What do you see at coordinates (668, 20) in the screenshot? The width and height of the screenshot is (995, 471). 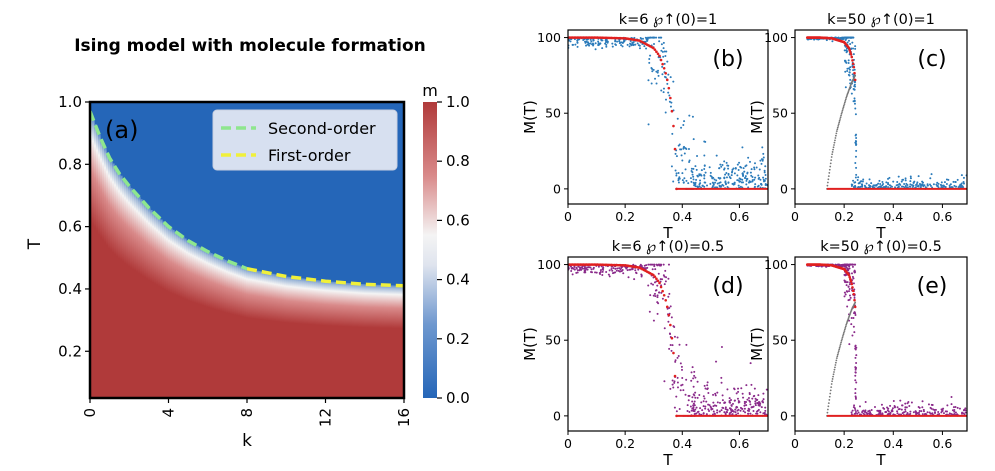 I see `panel-title: k=6 ℘↑(0)=1` at bounding box center [668, 20].